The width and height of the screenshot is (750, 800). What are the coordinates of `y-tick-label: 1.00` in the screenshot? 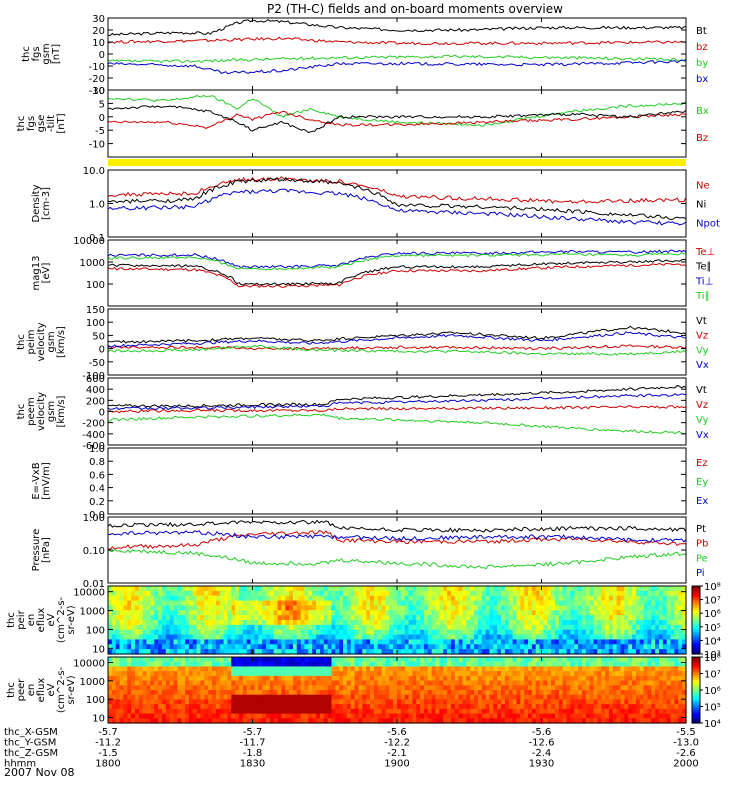 It's located at (94, 518).